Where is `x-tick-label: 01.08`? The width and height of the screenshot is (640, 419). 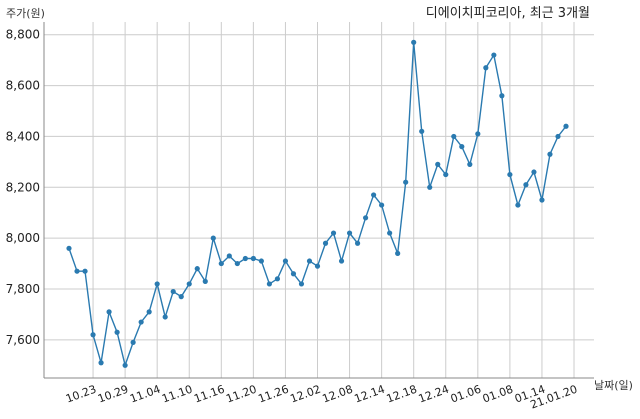
x-tick-label: 01.08 is located at coordinates (498, 394).